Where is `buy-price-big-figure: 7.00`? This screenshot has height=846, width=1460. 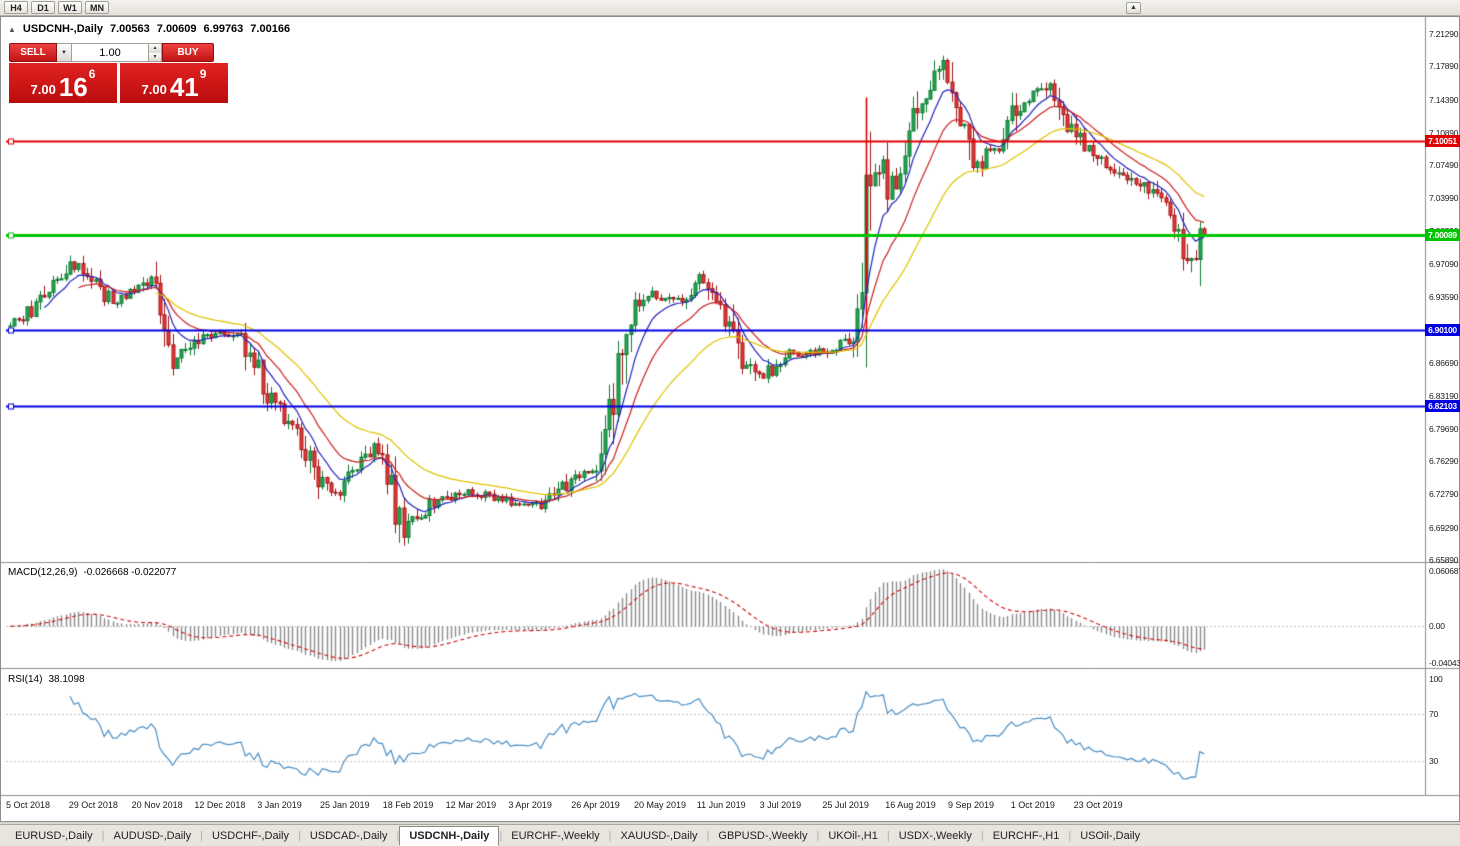
buy-price-big-figure: 7.00 is located at coordinates (154, 89).